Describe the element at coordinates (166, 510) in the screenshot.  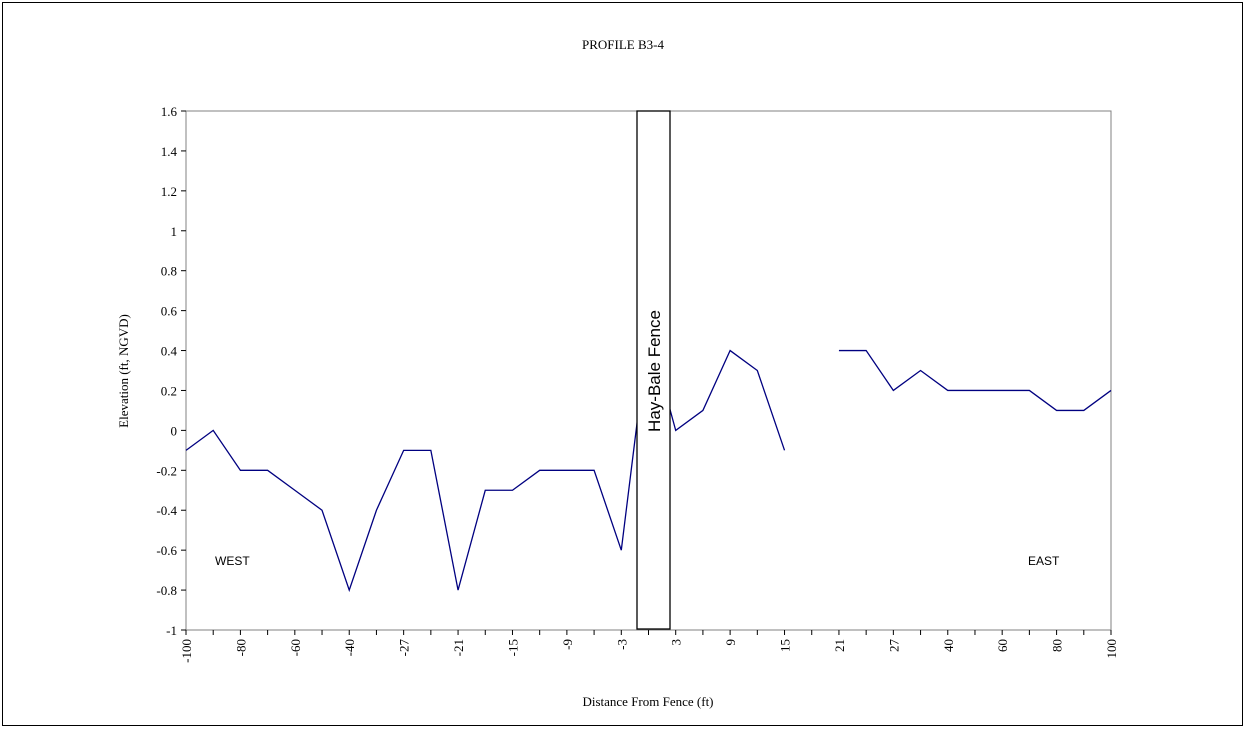
I see `y-tick-label: -0.4` at that location.